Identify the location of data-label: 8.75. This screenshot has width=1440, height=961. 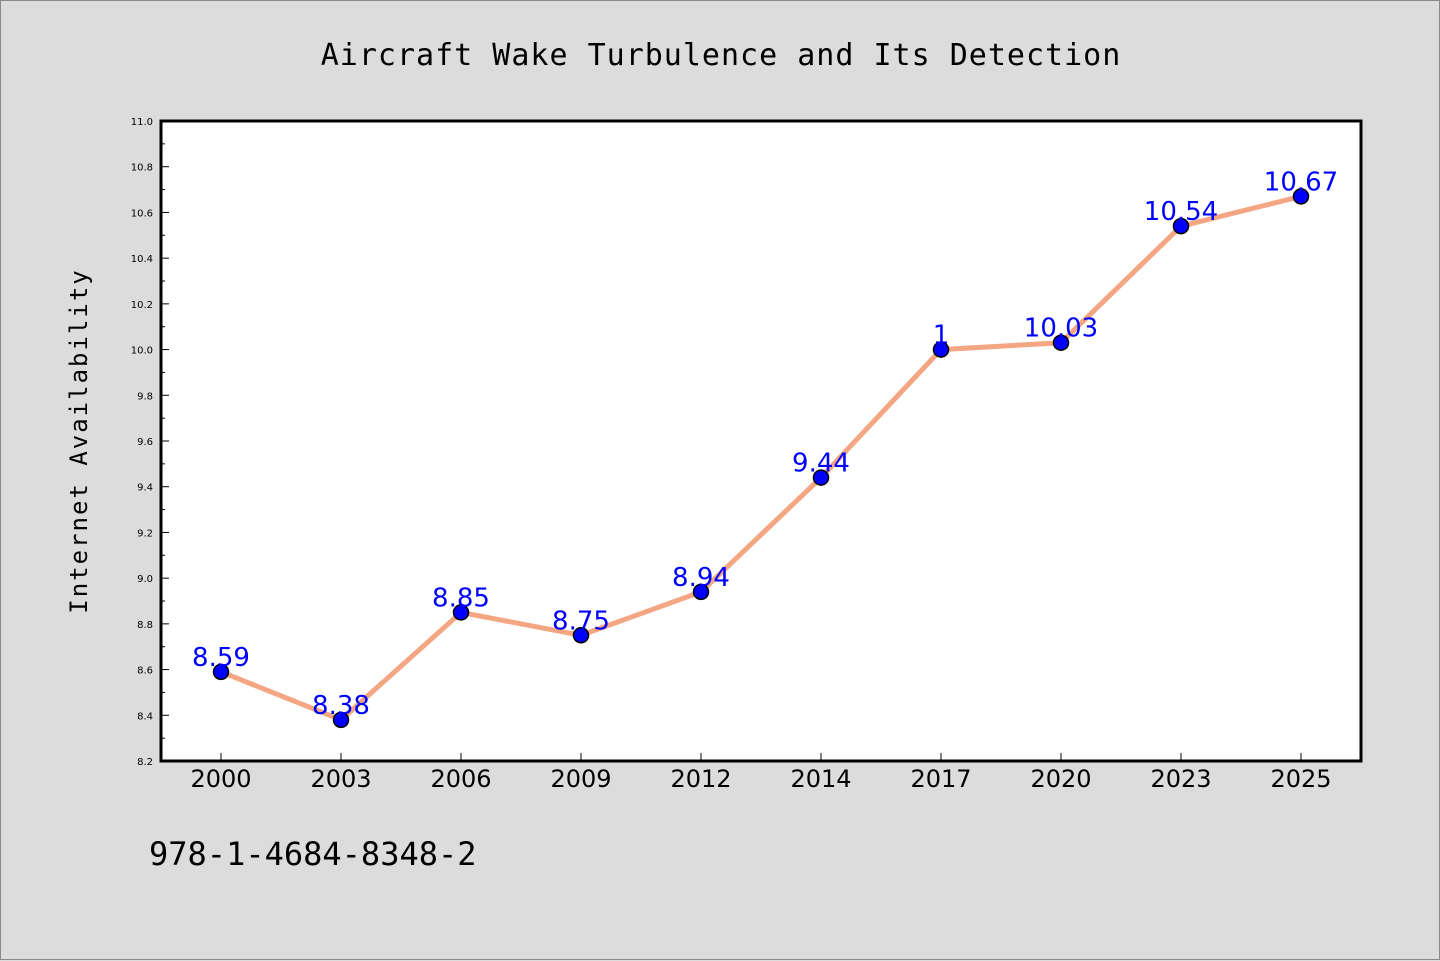
(581, 621).